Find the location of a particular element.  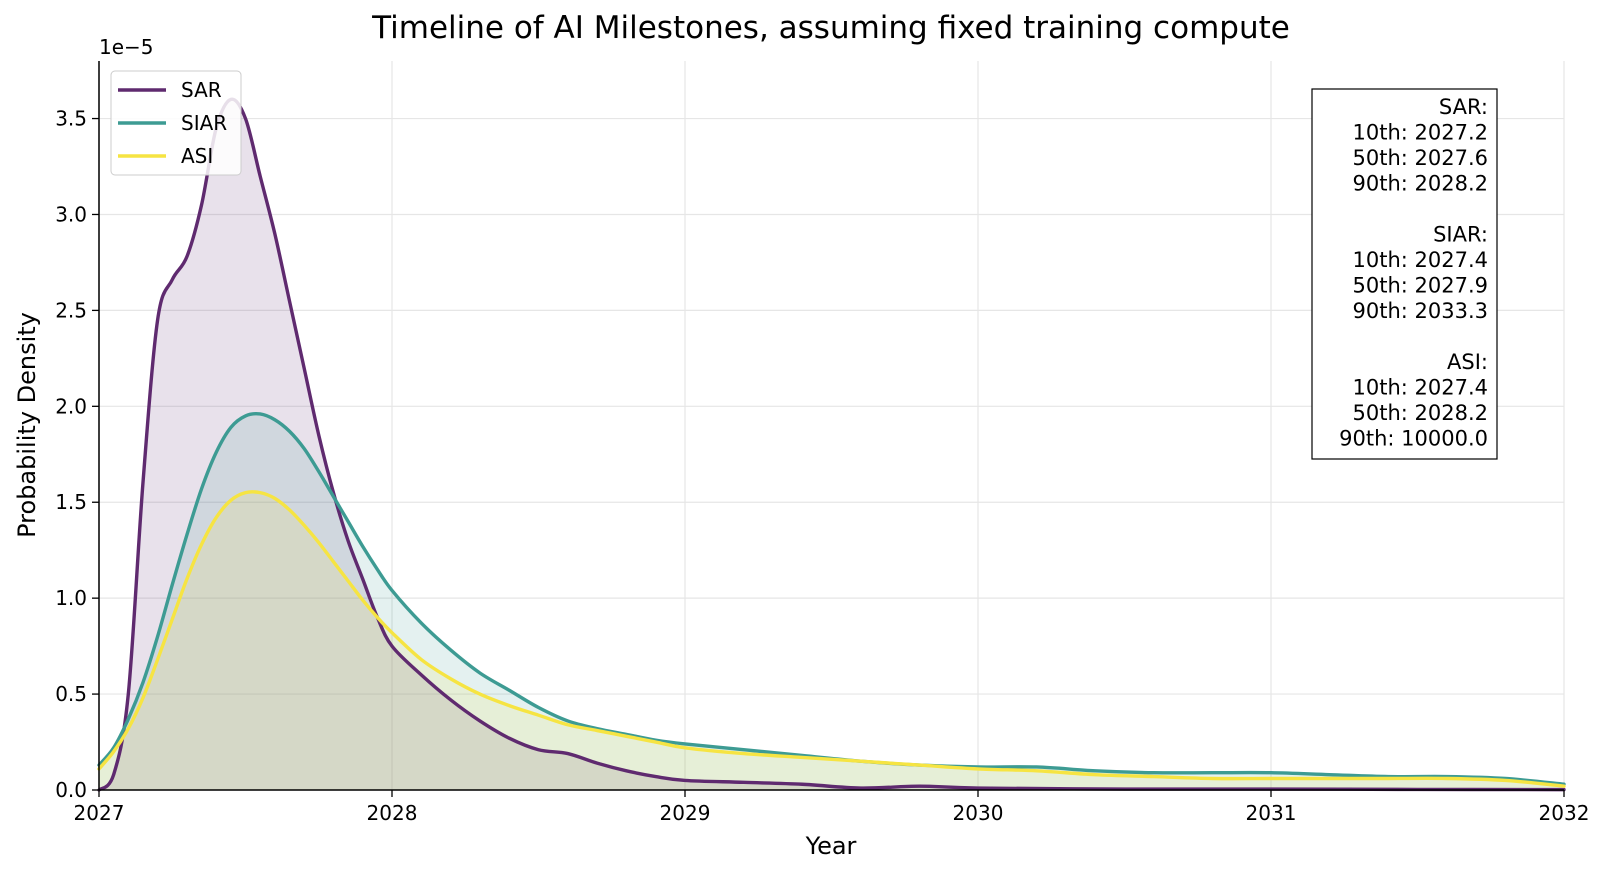

y-tick-label: 3.0 is located at coordinates (71, 214).